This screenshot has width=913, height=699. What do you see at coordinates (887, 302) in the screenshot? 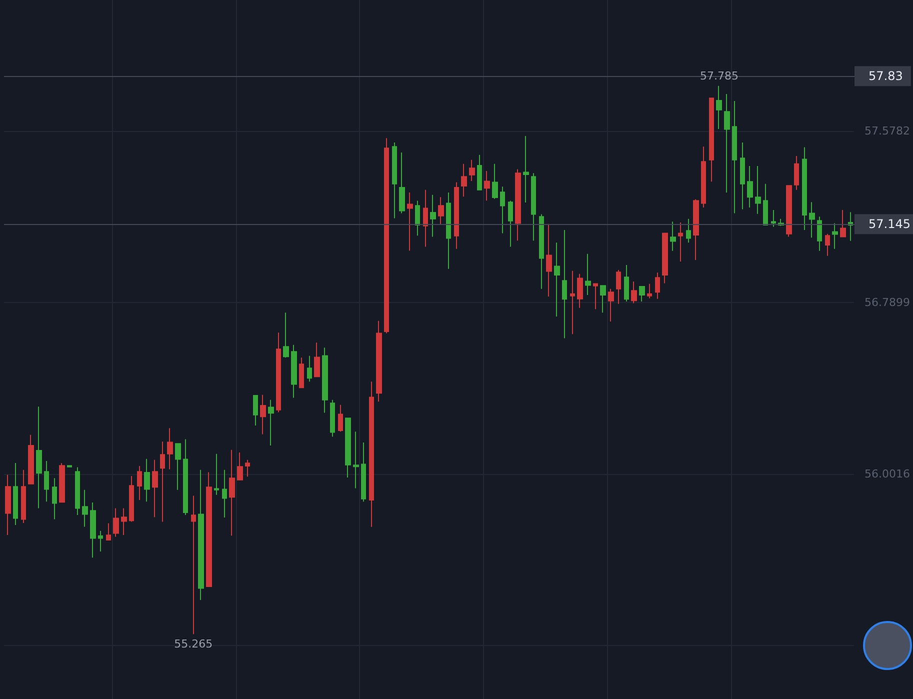
I see `y-tick-label: 56.7899` at bounding box center [887, 302].